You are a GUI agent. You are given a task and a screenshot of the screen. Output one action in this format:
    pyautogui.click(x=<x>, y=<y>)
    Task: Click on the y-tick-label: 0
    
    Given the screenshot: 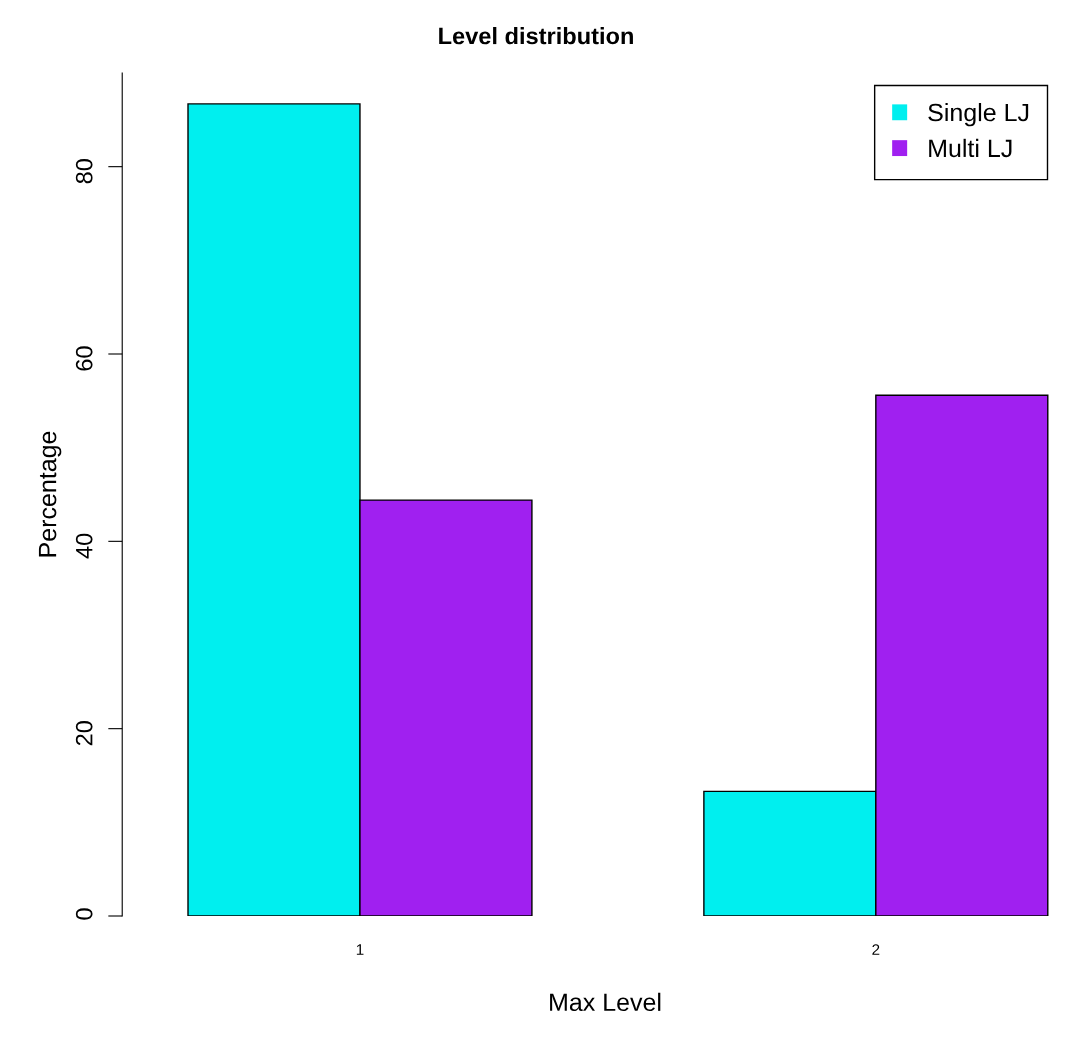 What is the action you would take?
    pyautogui.click(x=84, y=914)
    